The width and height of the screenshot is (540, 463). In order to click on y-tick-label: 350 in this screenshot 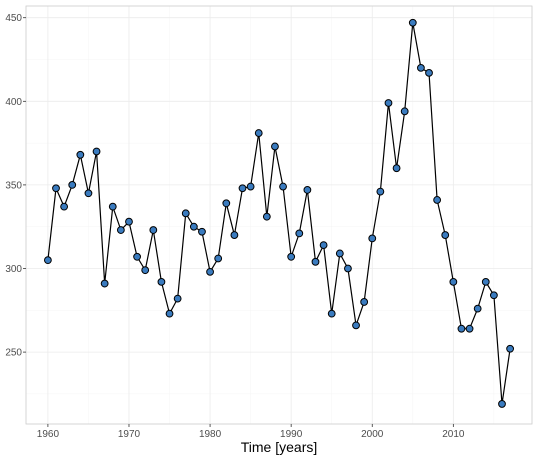, I will do `click(13, 185)`.